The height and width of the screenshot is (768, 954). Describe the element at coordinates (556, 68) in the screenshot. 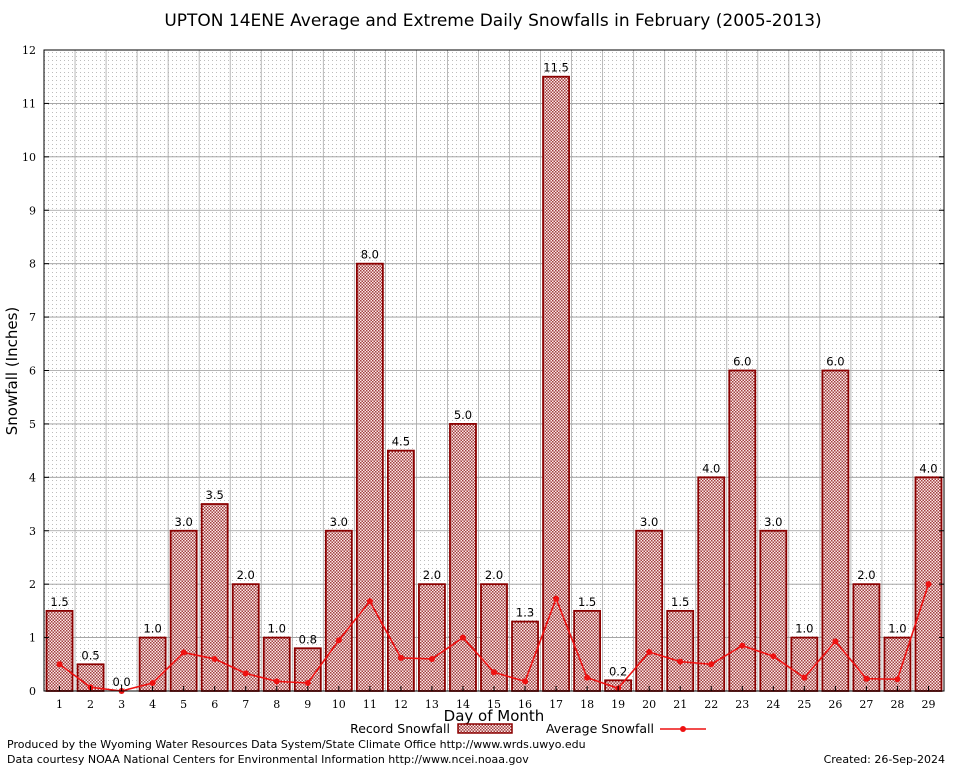

I see `record-label-day-17: 11.5` at that location.